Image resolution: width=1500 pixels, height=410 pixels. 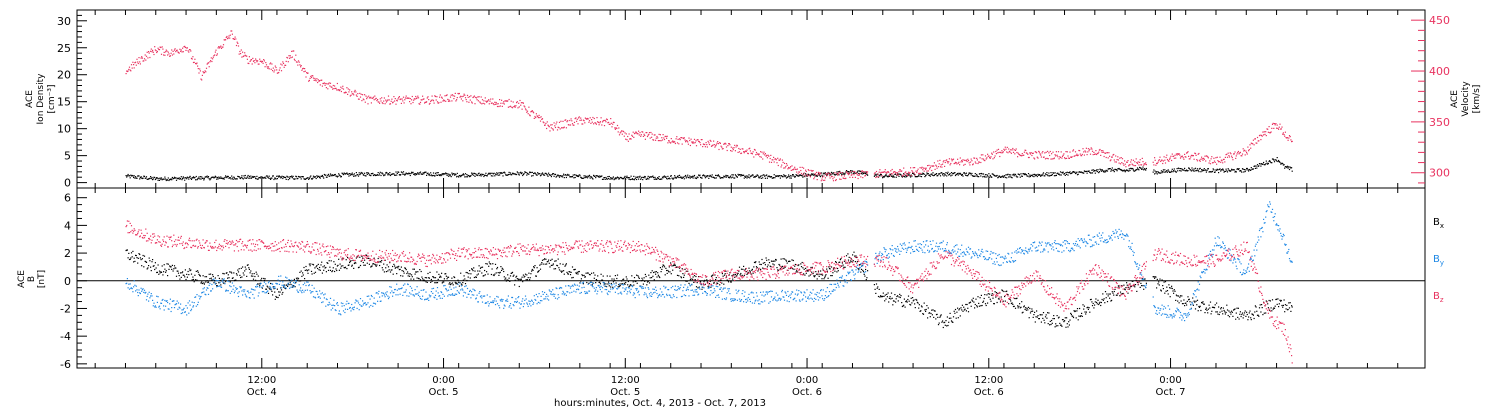 I want to click on top-left-ytick-label: 5, so click(x=67, y=156).